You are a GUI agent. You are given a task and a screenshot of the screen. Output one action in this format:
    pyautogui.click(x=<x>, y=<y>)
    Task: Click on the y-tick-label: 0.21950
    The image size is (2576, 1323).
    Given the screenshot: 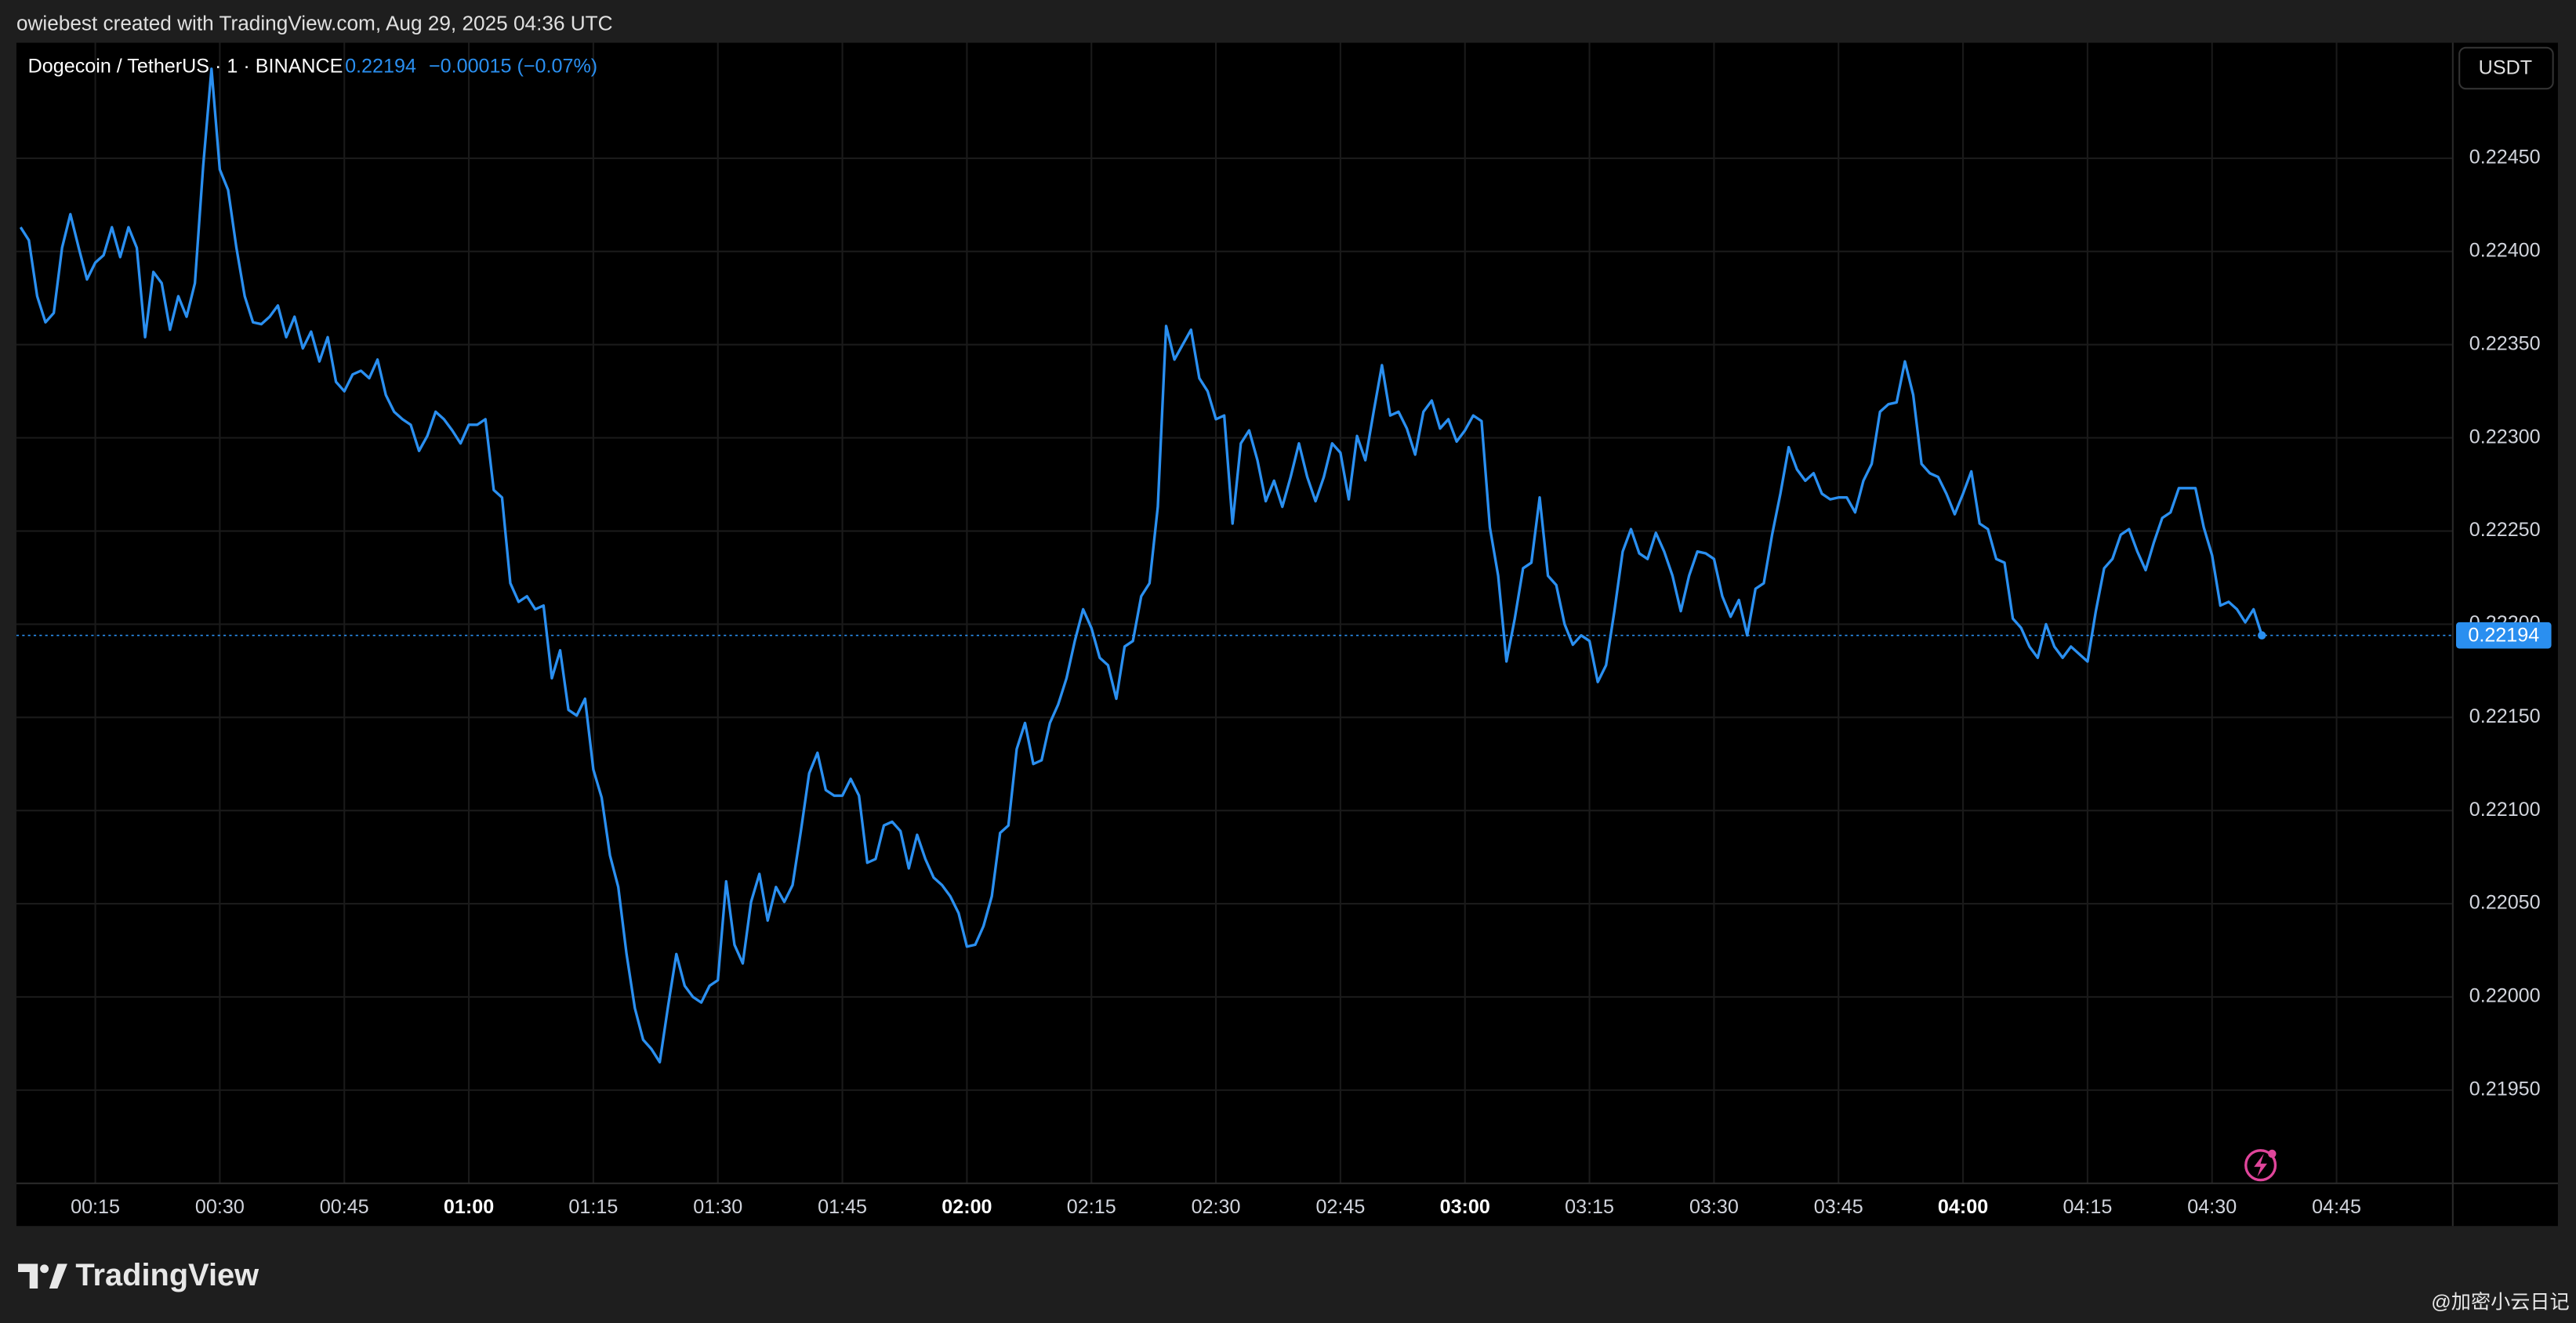 What is the action you would take?
    pyautogui.click(x=2505, y=1089)
    